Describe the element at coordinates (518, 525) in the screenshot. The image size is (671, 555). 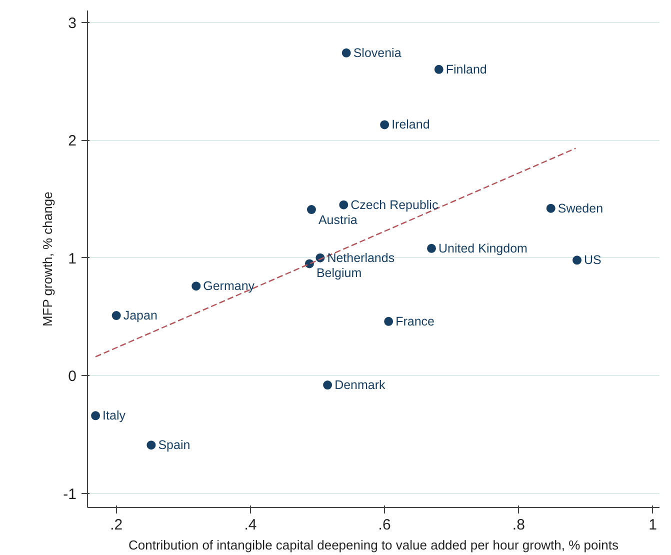
I see `x-tick-label: .8` at that location.